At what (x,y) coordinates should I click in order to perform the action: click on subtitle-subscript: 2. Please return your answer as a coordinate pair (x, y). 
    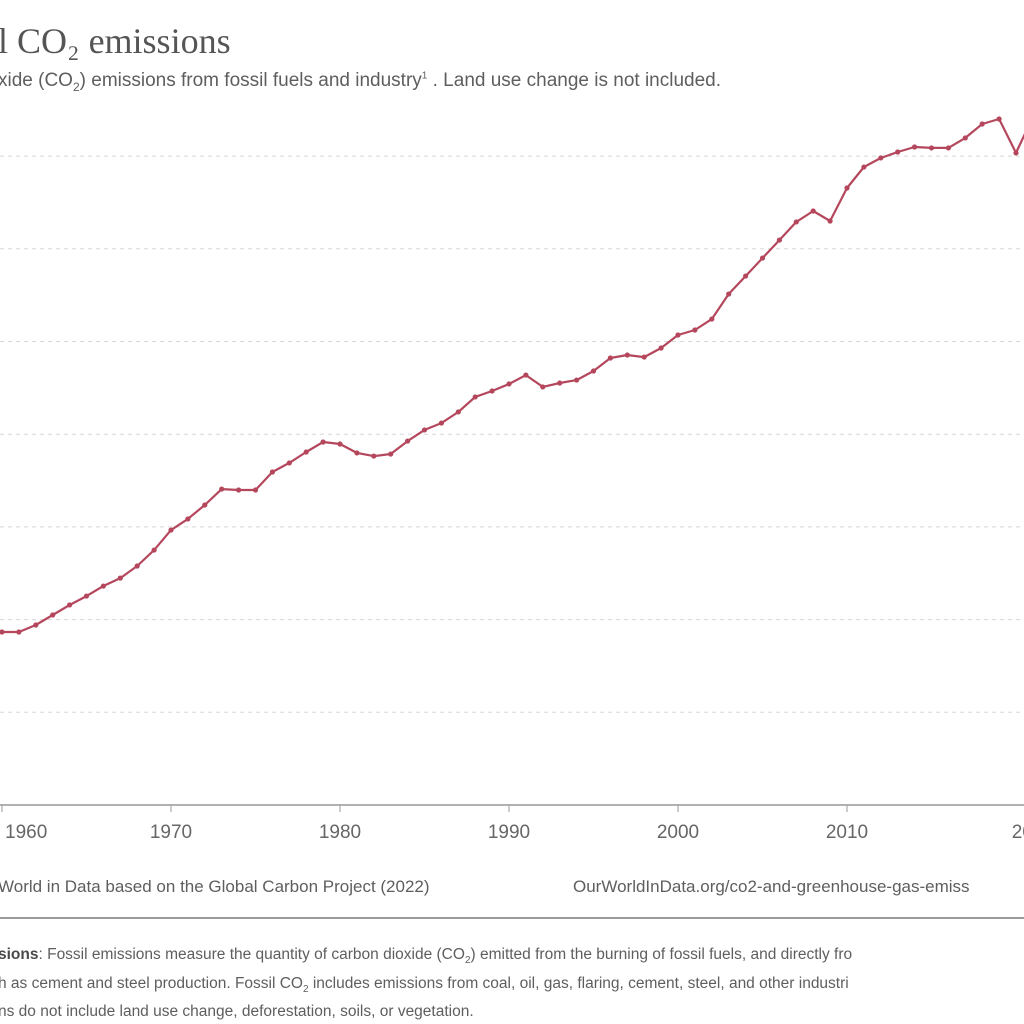
    Looking at the image, I should click on (76, 86).